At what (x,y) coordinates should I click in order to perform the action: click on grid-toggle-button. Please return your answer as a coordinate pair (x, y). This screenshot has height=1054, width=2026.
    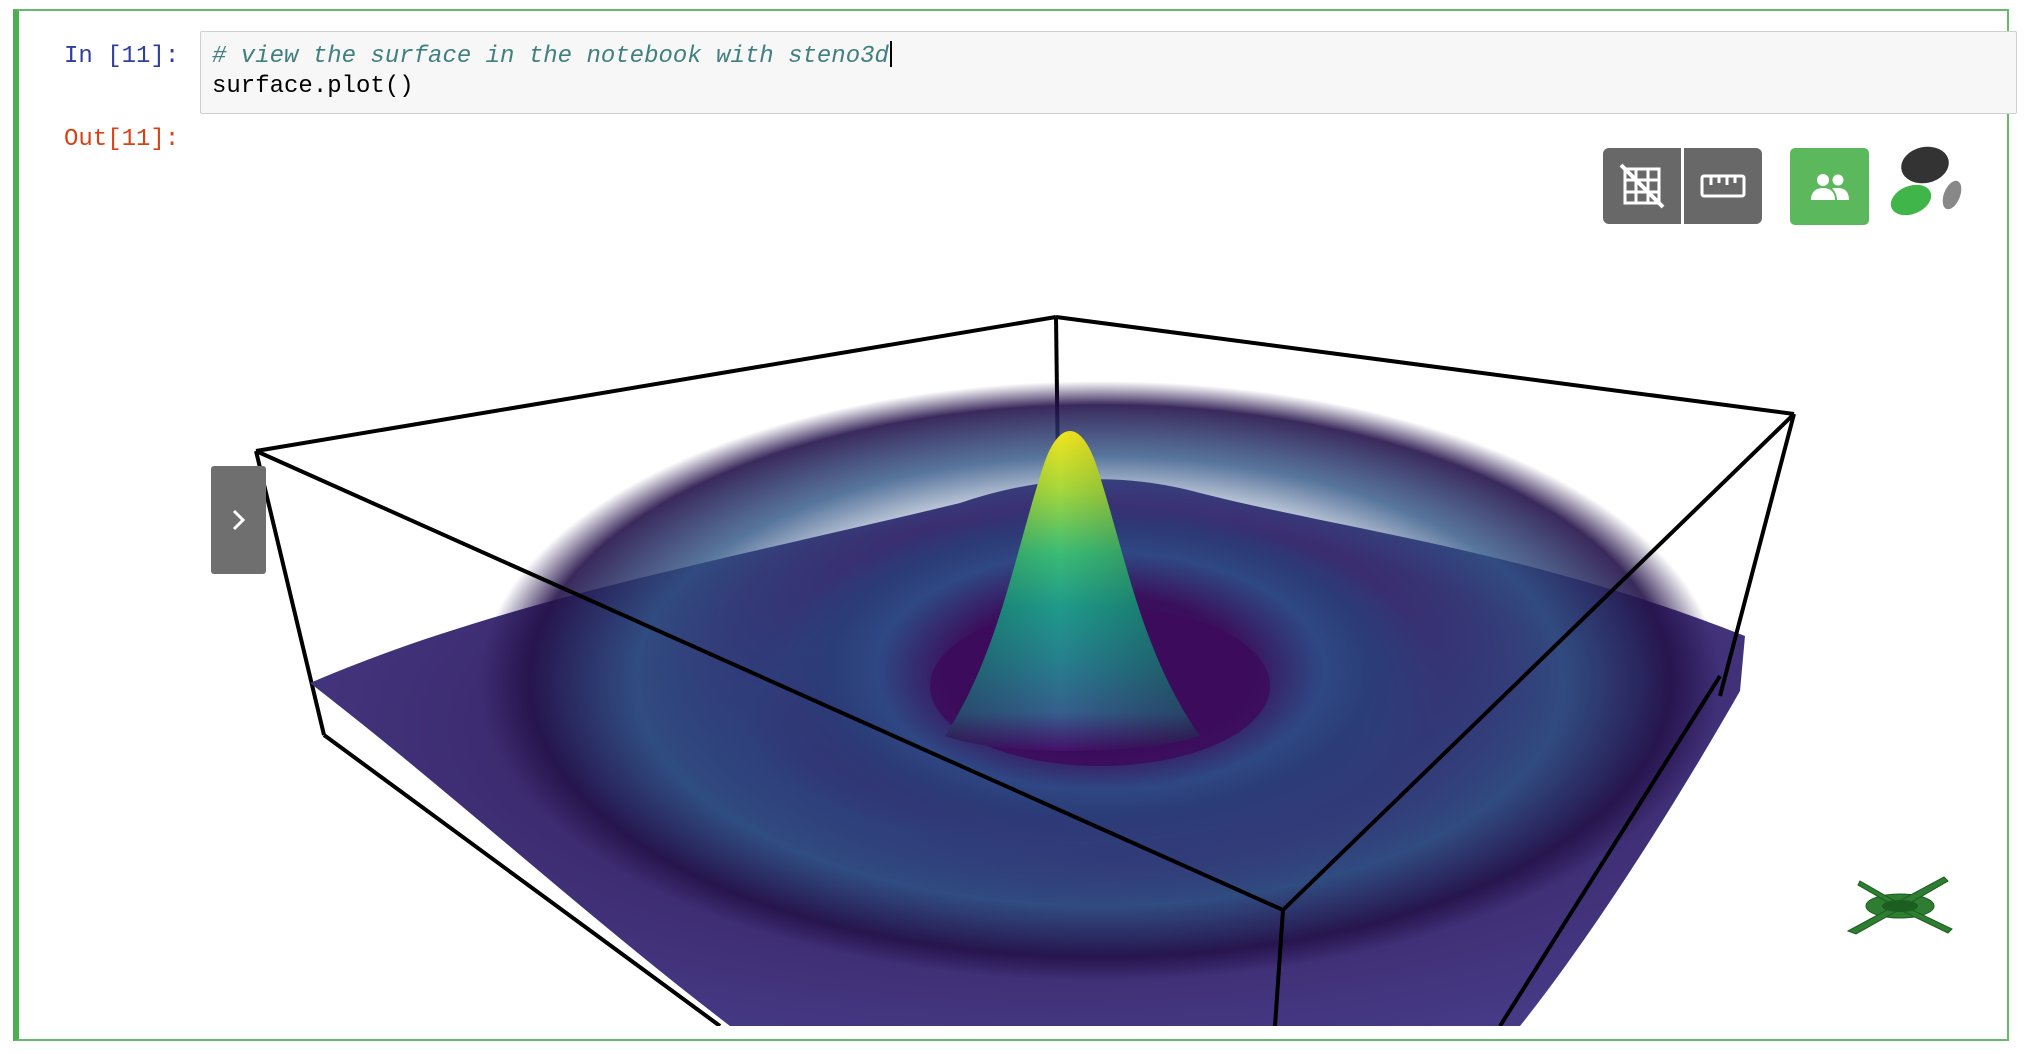
    Looking at the image, I should click on (1642, 186).